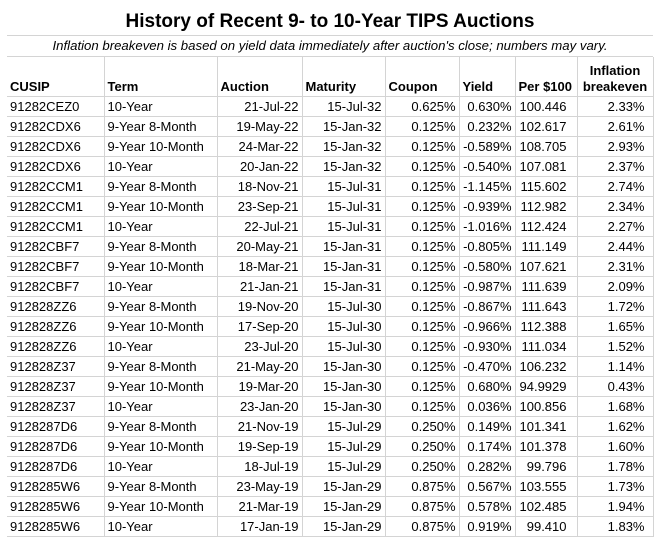 This screenshot has height=540, width=662. What do you see at coordinates (260, 406) in the screenshot?
I see `cell-auction-date: 23-Jan-20` at bounding box center [260, 406].